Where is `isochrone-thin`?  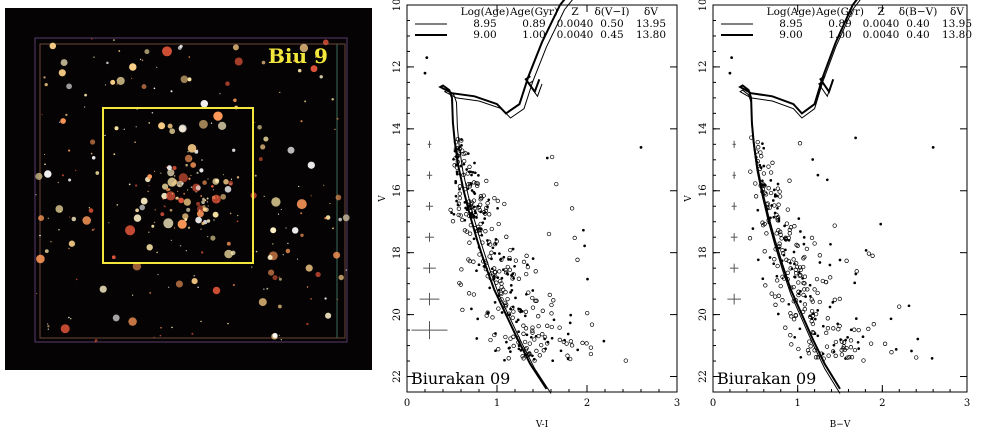 isochrone-thin is located at coordinates (800, 197).